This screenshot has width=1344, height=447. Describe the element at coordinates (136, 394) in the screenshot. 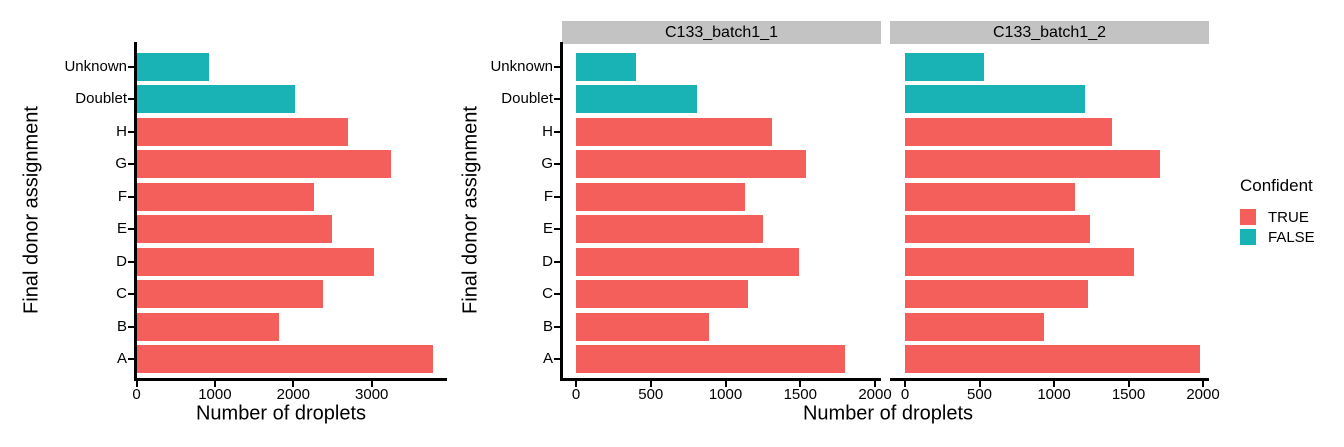

I see `left-x-tick-label-0: 0` at that location.